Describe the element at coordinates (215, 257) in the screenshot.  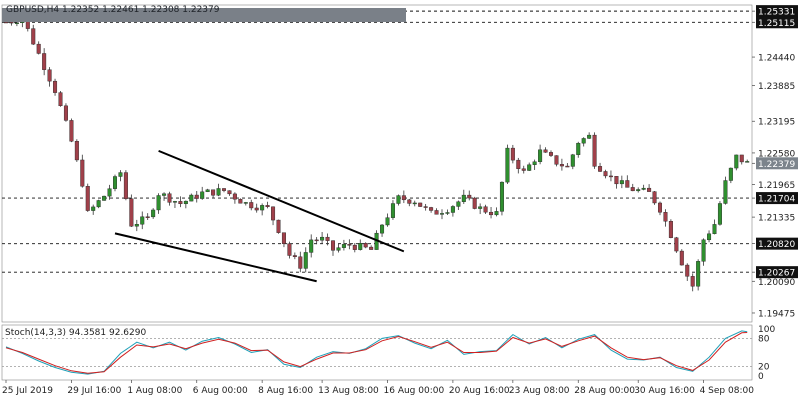
I see `trendline-lower` at that location.